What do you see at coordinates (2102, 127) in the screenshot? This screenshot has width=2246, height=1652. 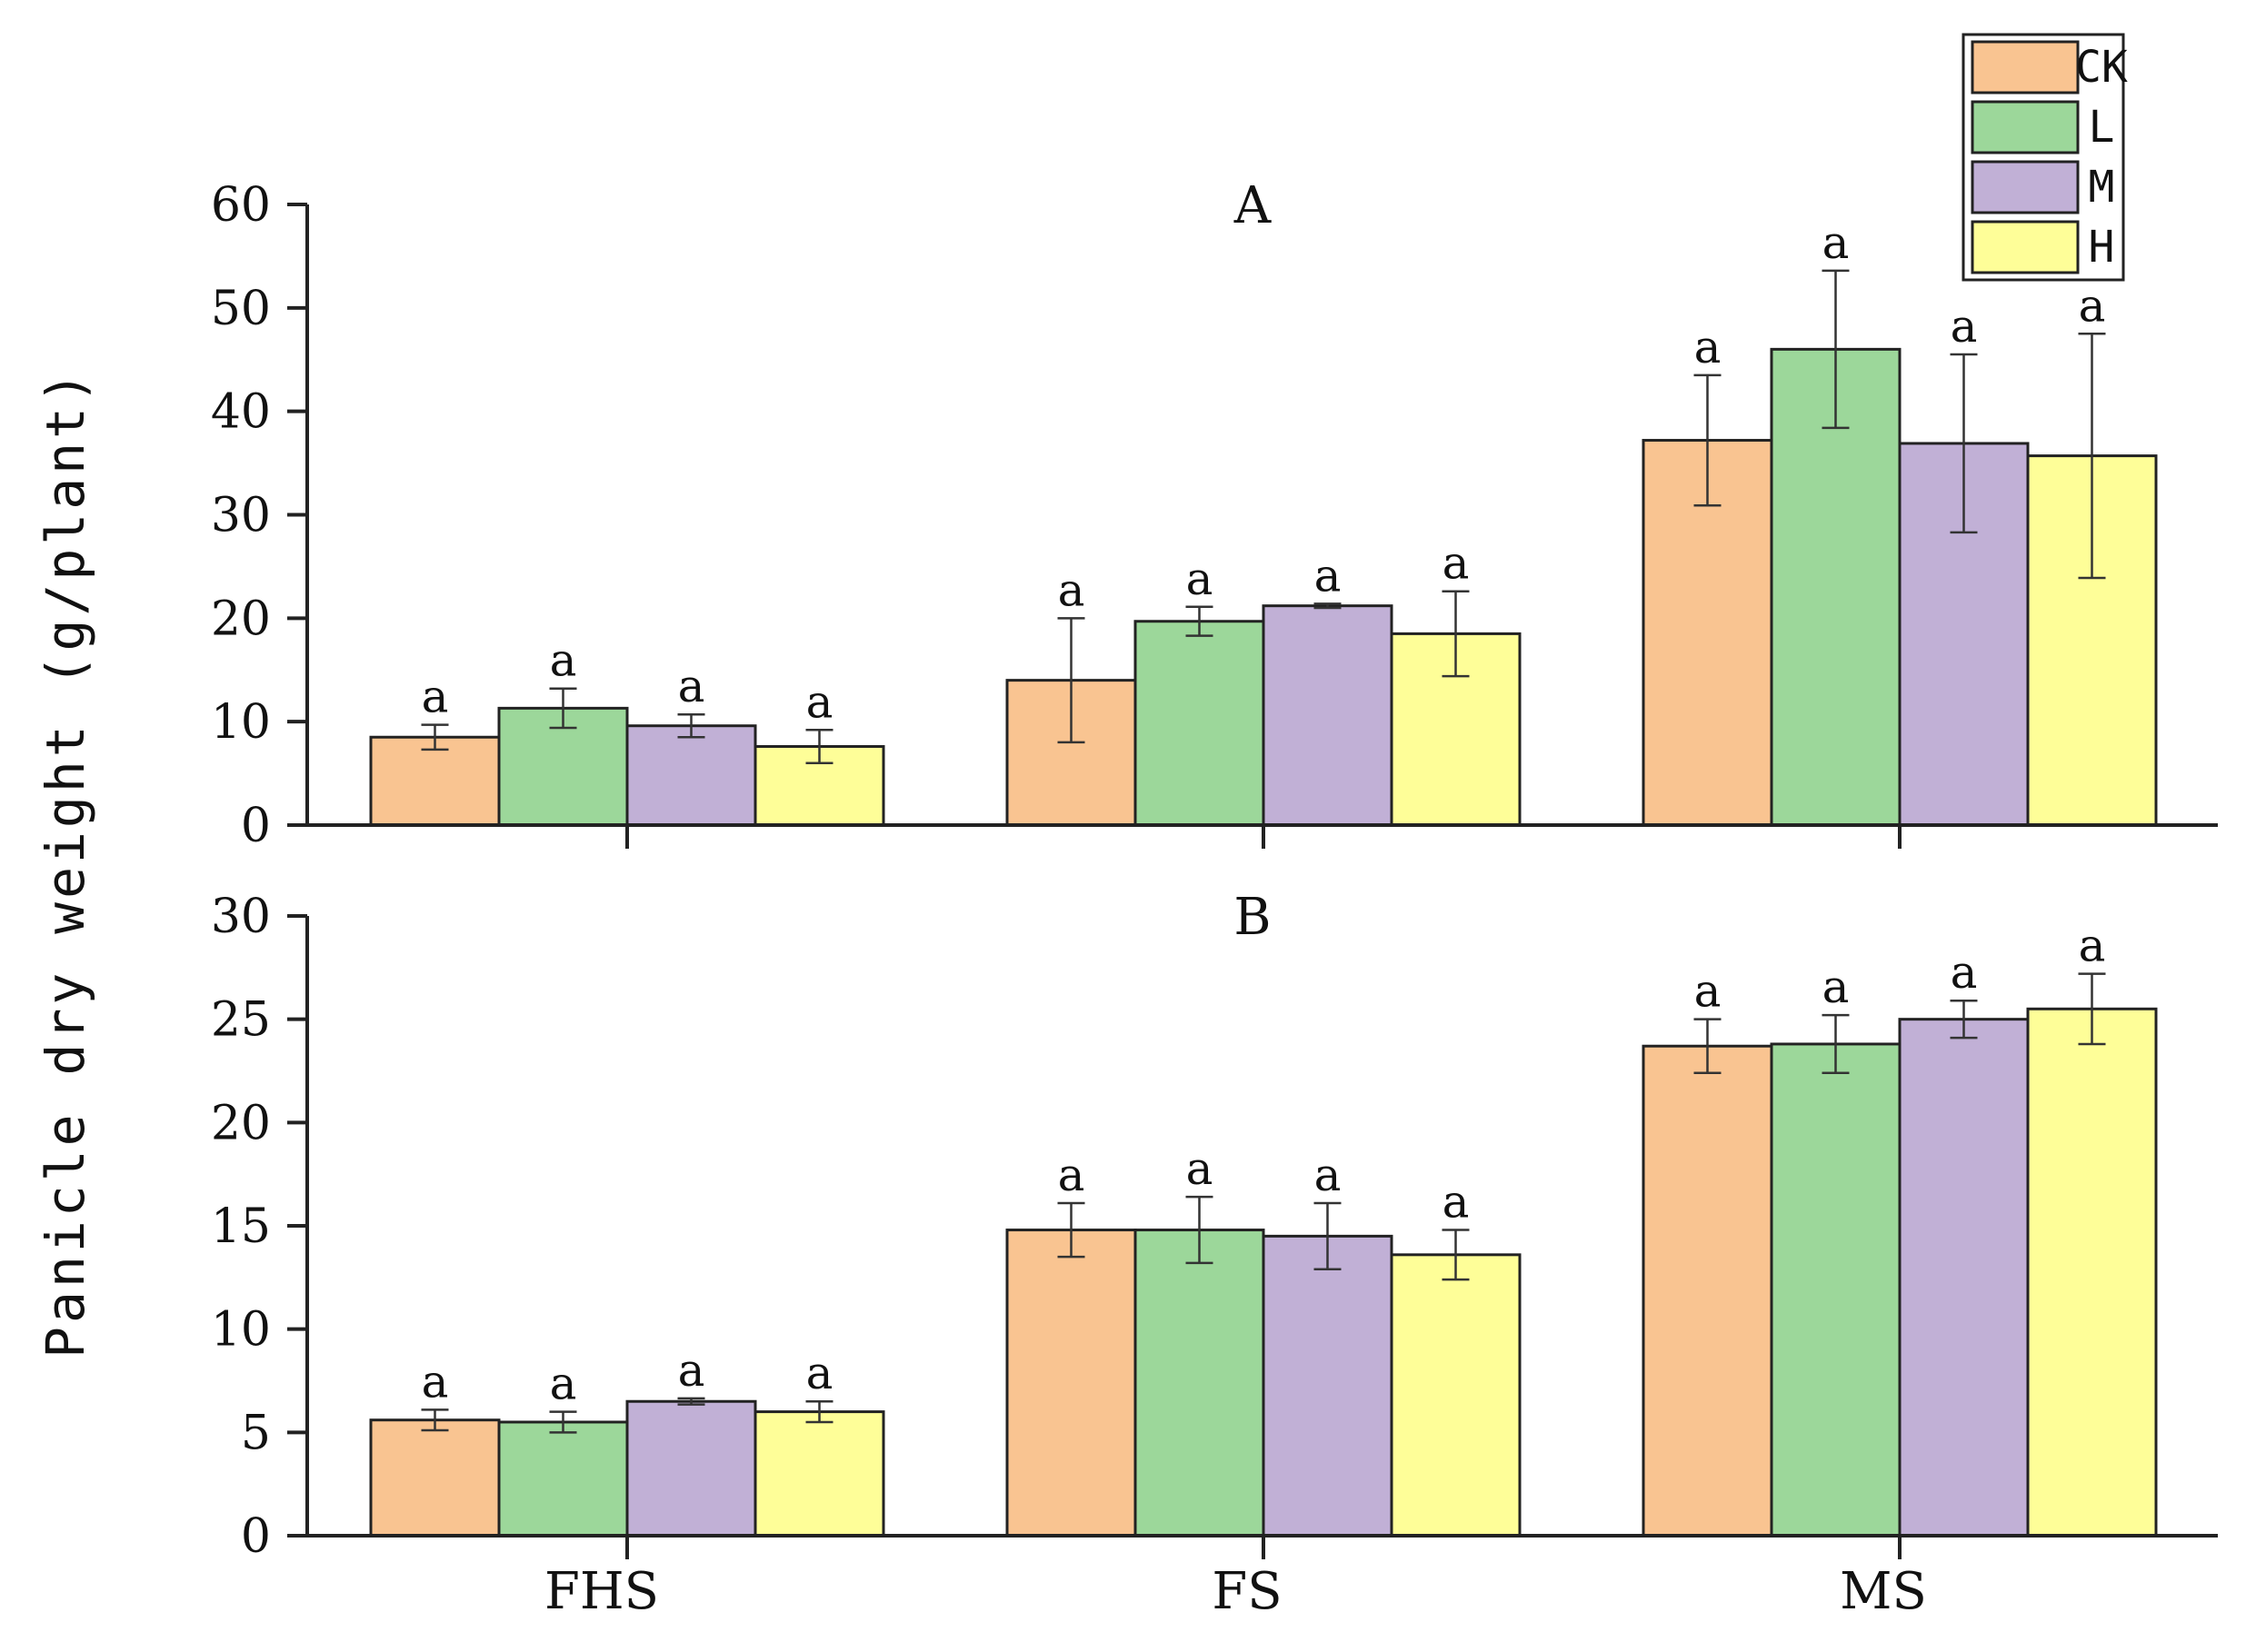 I see `legend-label-l: L` at bounding box center [2102, 127].